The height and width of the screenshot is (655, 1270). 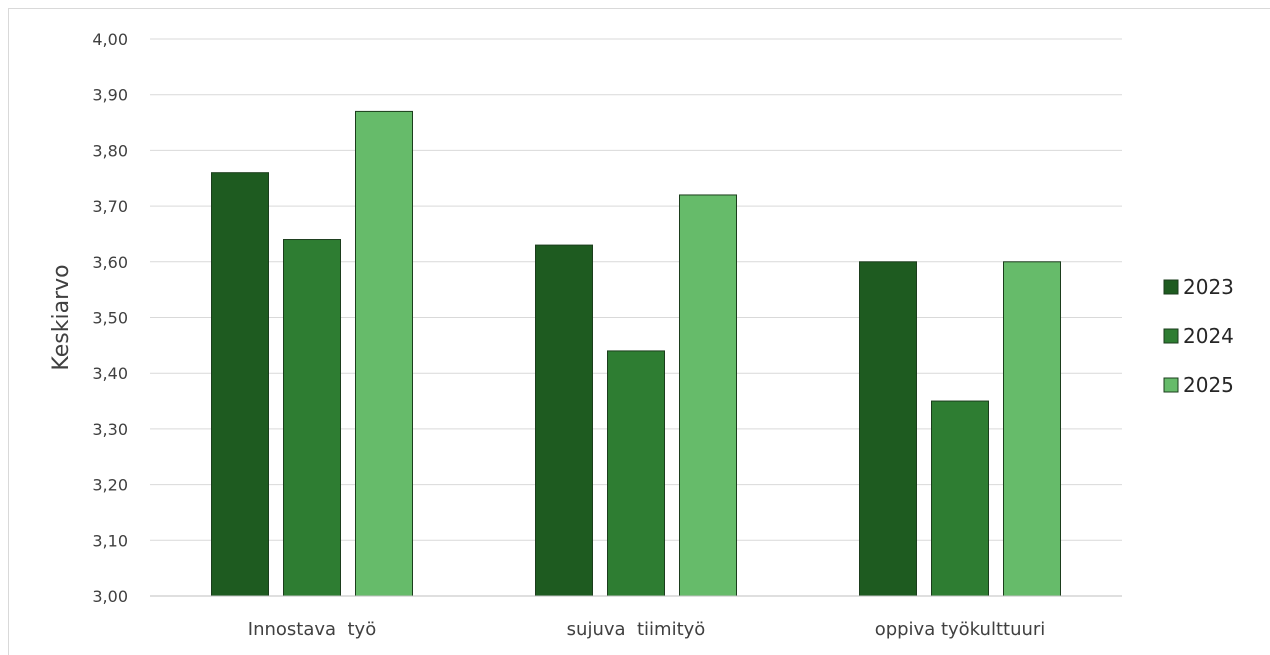 I want to click on y-axis-label: Keskiarvo, so click(x=61, y=317).